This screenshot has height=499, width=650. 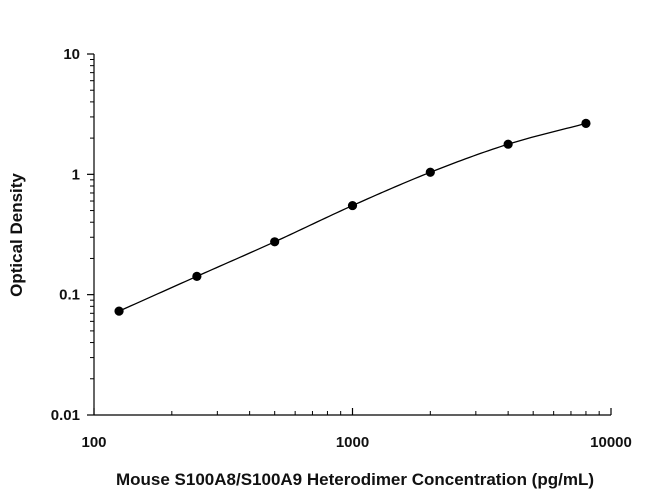 I want to click on x-tick-label: 10000, so click(x=611, y=442).